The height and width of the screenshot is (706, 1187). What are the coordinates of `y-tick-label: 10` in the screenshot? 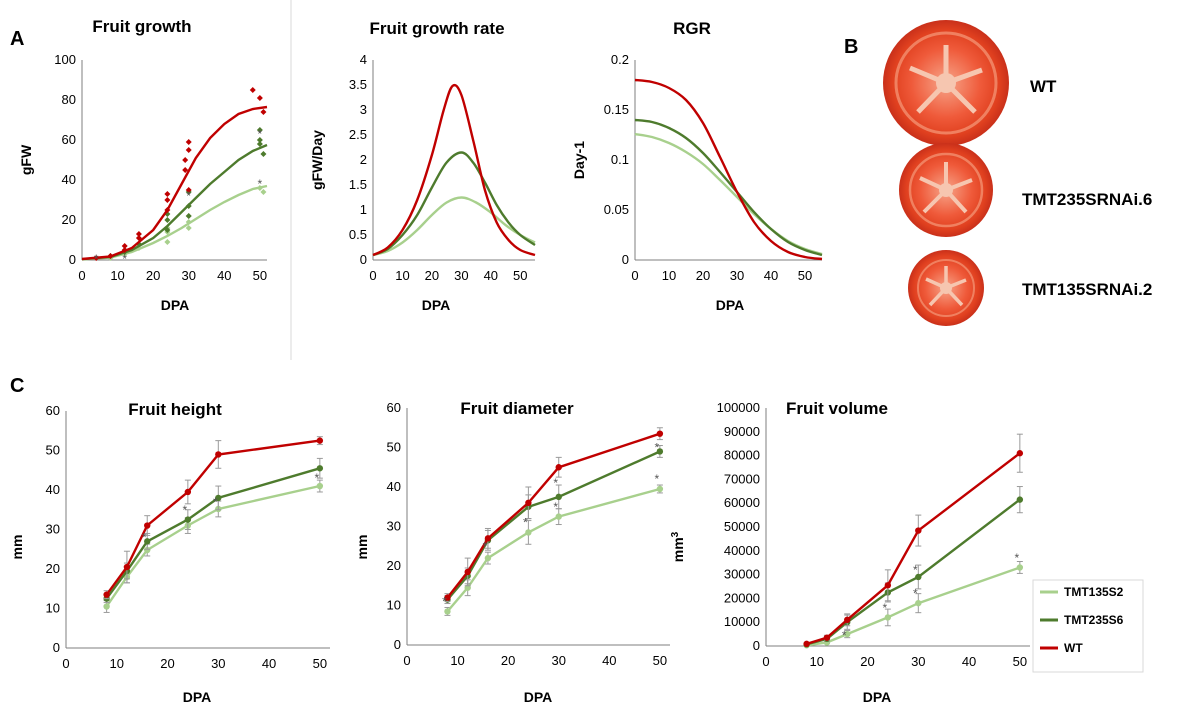 It's located at (394, 605).